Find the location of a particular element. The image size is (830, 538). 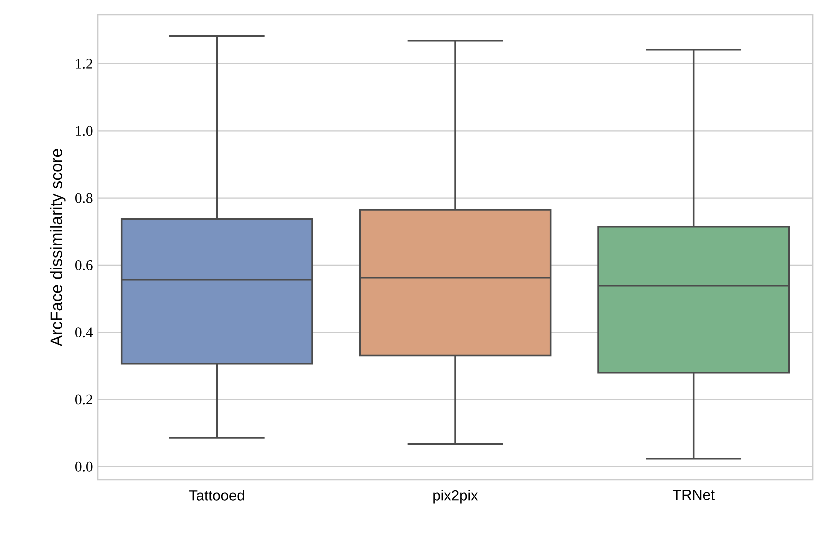

y-axis-title: ArcFace dissimilarity score is located at coordinates (58, 248).